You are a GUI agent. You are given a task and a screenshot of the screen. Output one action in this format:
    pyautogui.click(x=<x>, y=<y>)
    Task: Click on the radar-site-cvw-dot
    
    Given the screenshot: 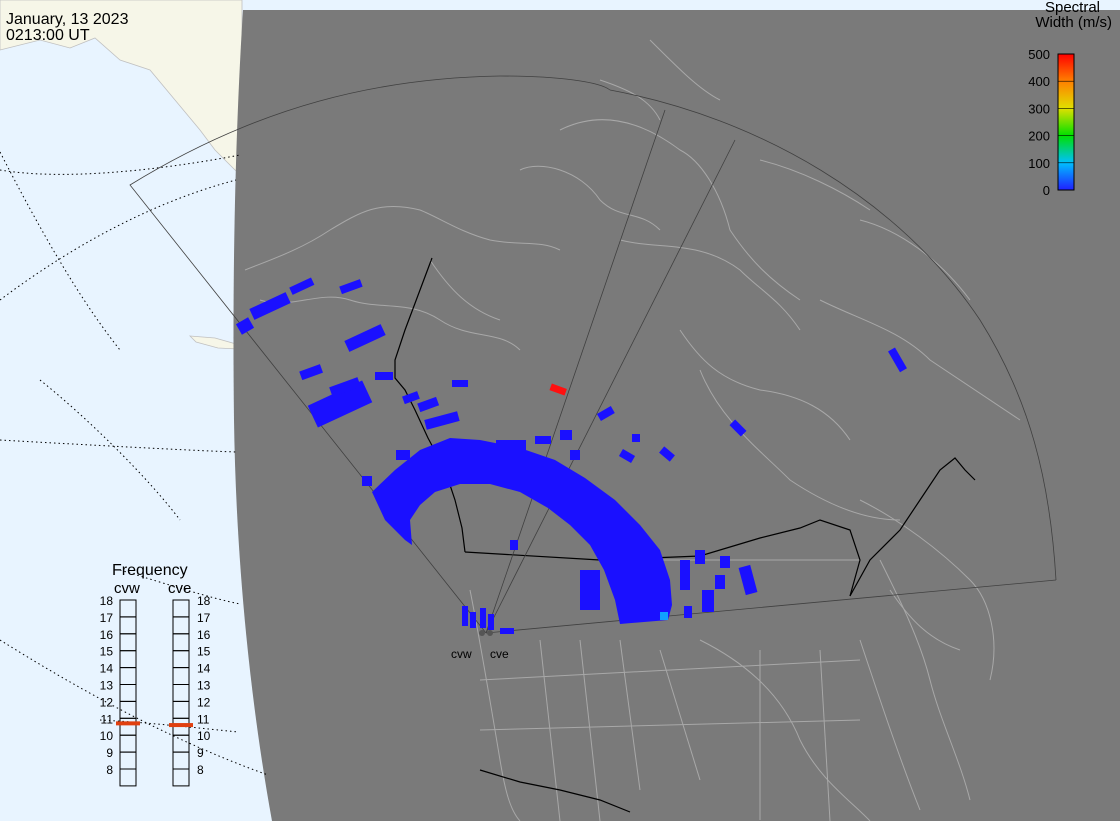 What is the action you would take?
    pyautogui.click(x=482, y=633)
    